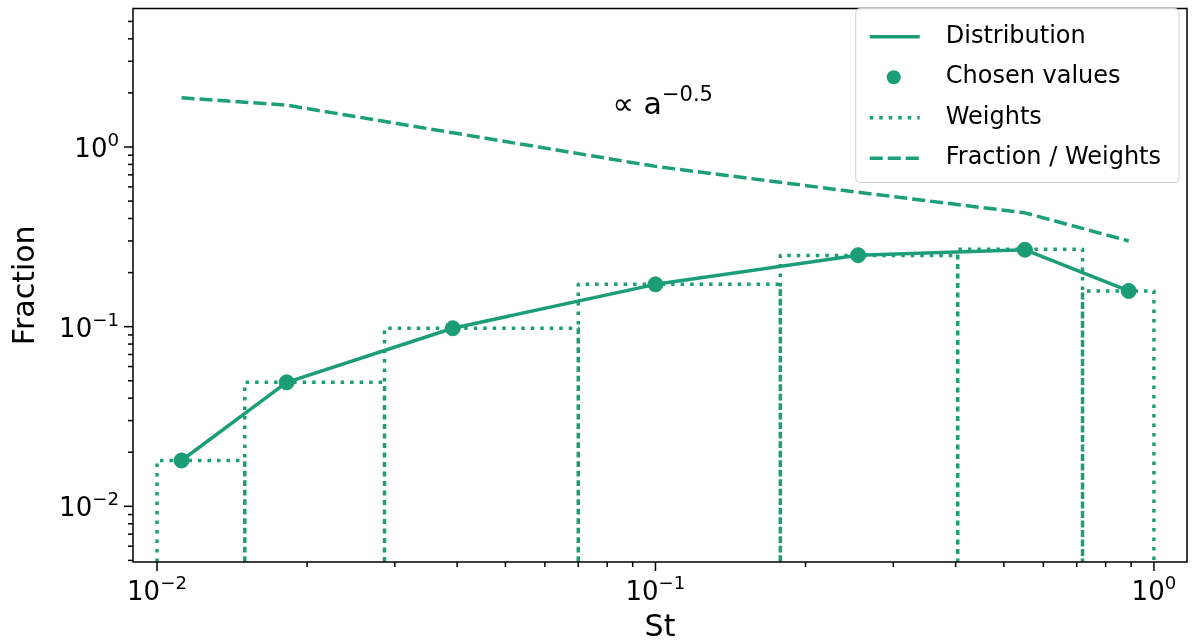 The width and height of the screenshot is (1200, 644). Describe the element at coordinates (993, 115) in the screenshot. I see `legend-label: Weights` at that location.